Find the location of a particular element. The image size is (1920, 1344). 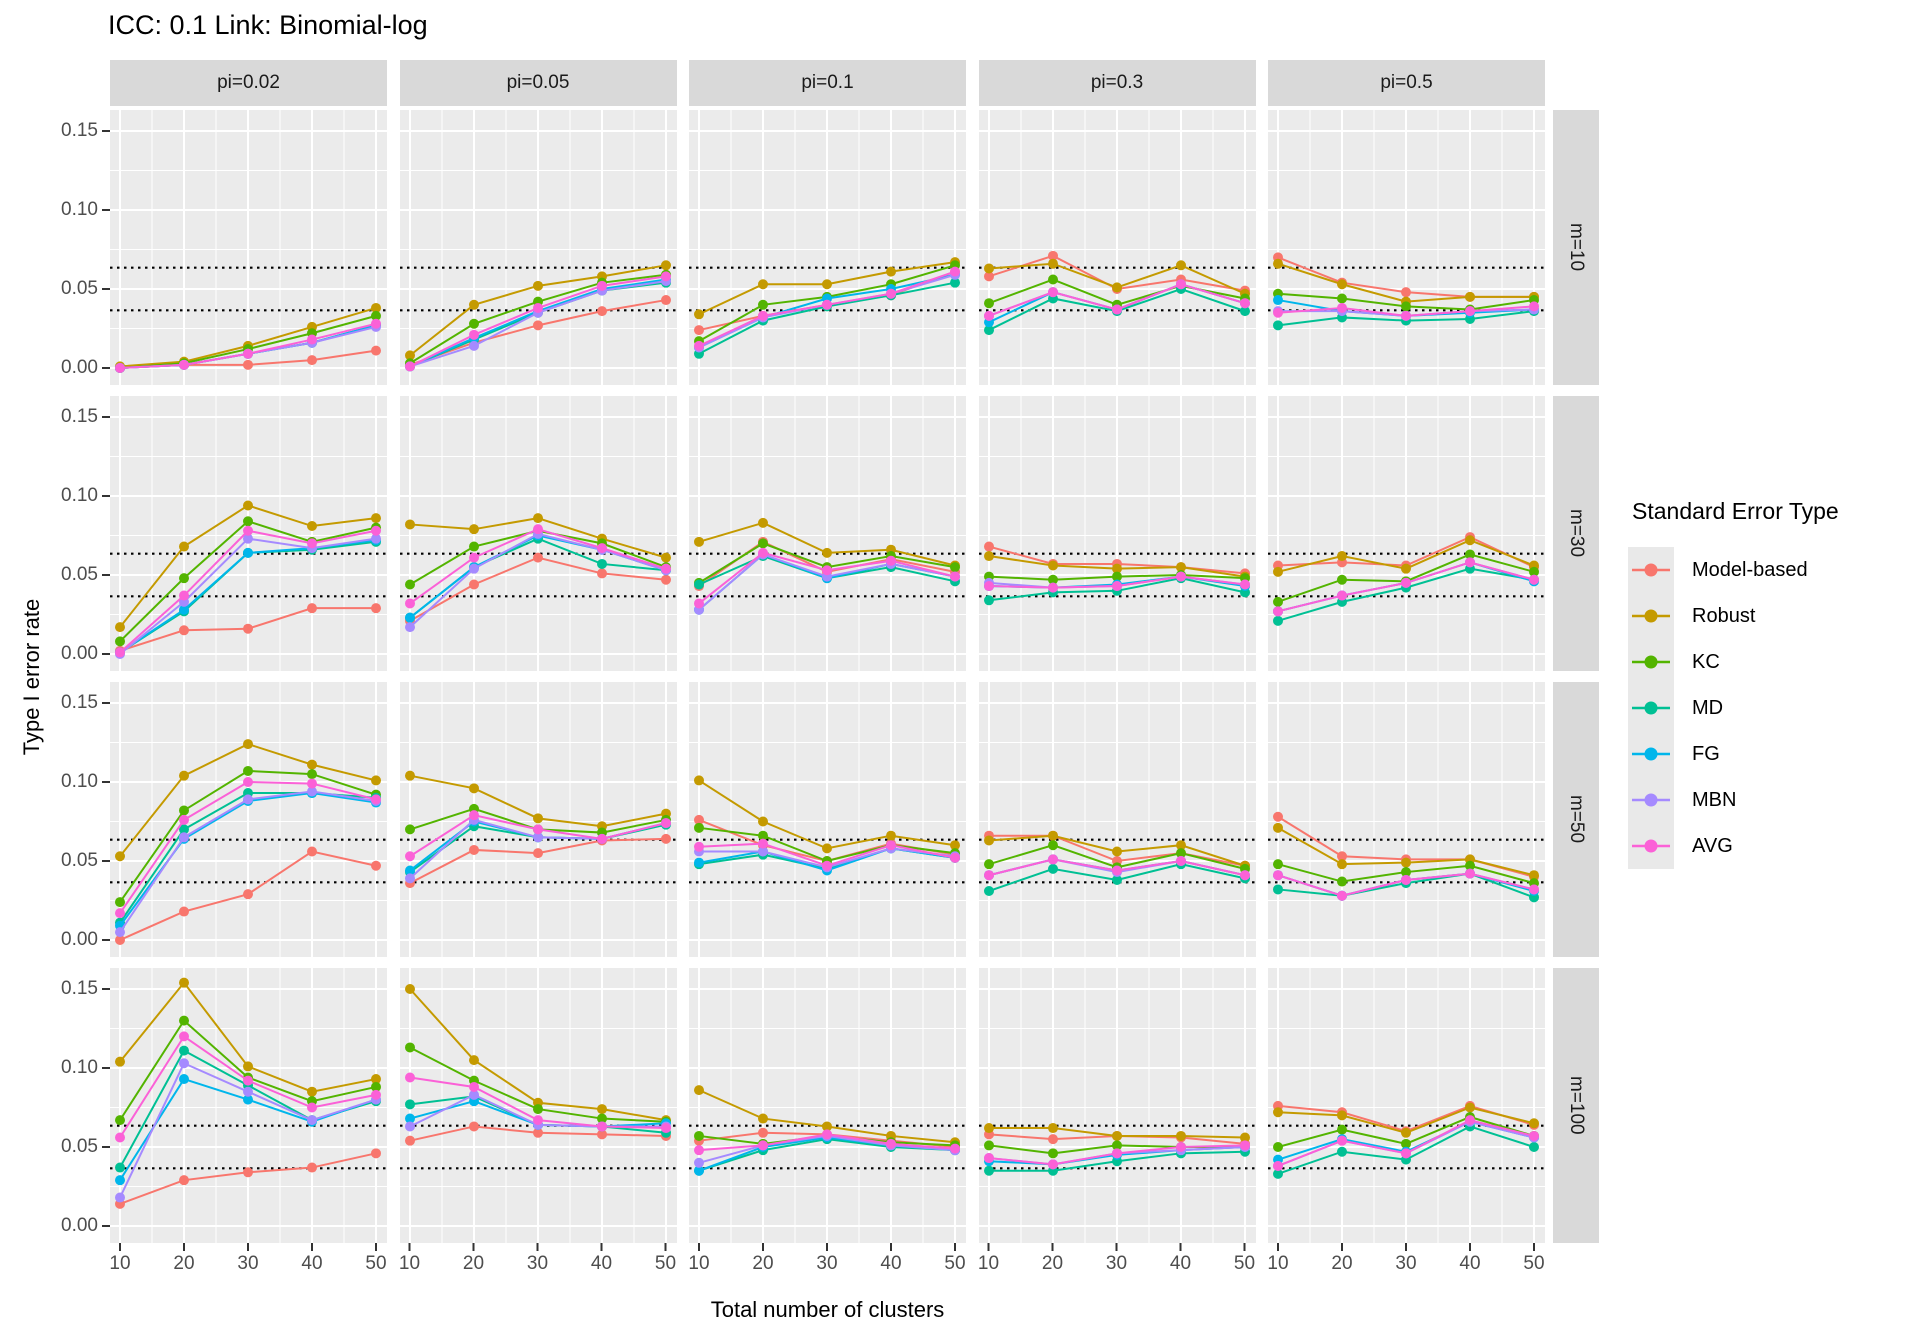

facet-row-strip: m=50 is located at coordinates (1576, 819).